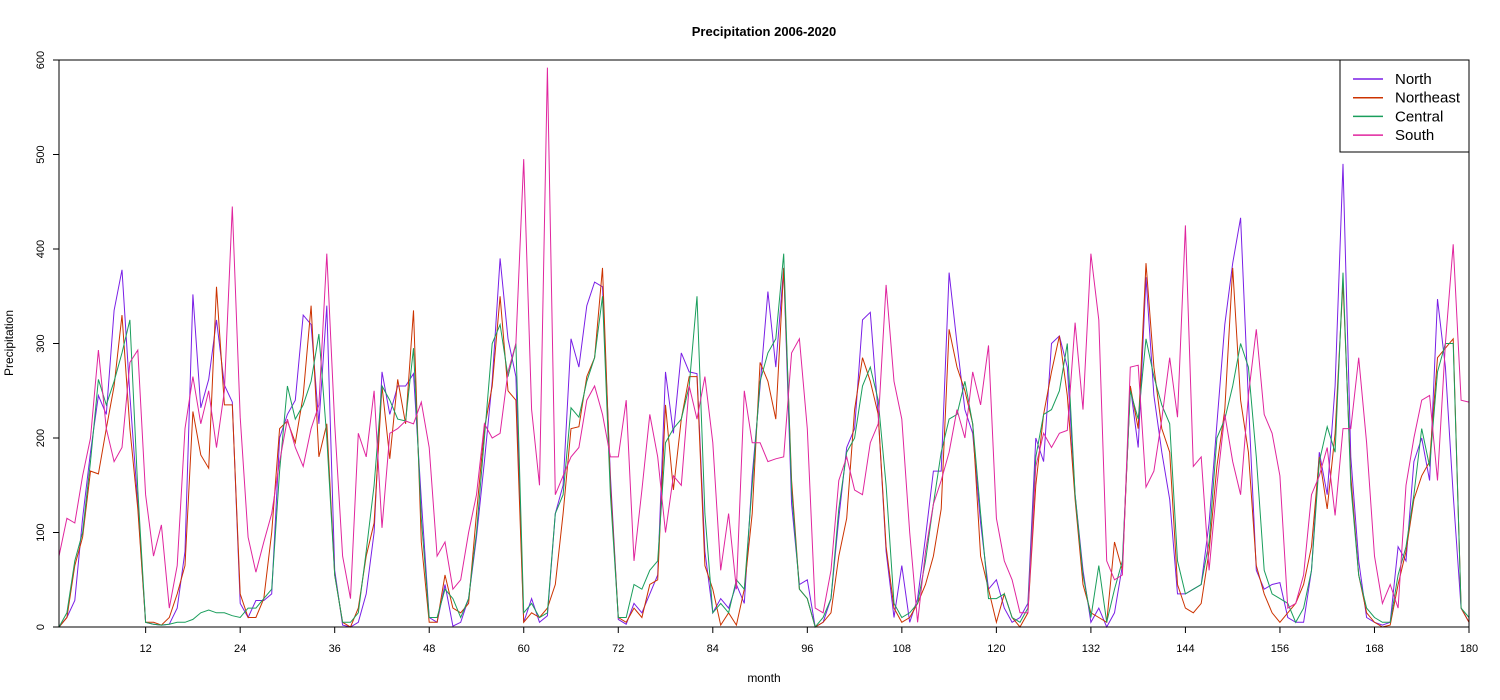  Describe the element at coordinates (902, 649) in the screenshot. I see `x-tick-label: 108` at that location.